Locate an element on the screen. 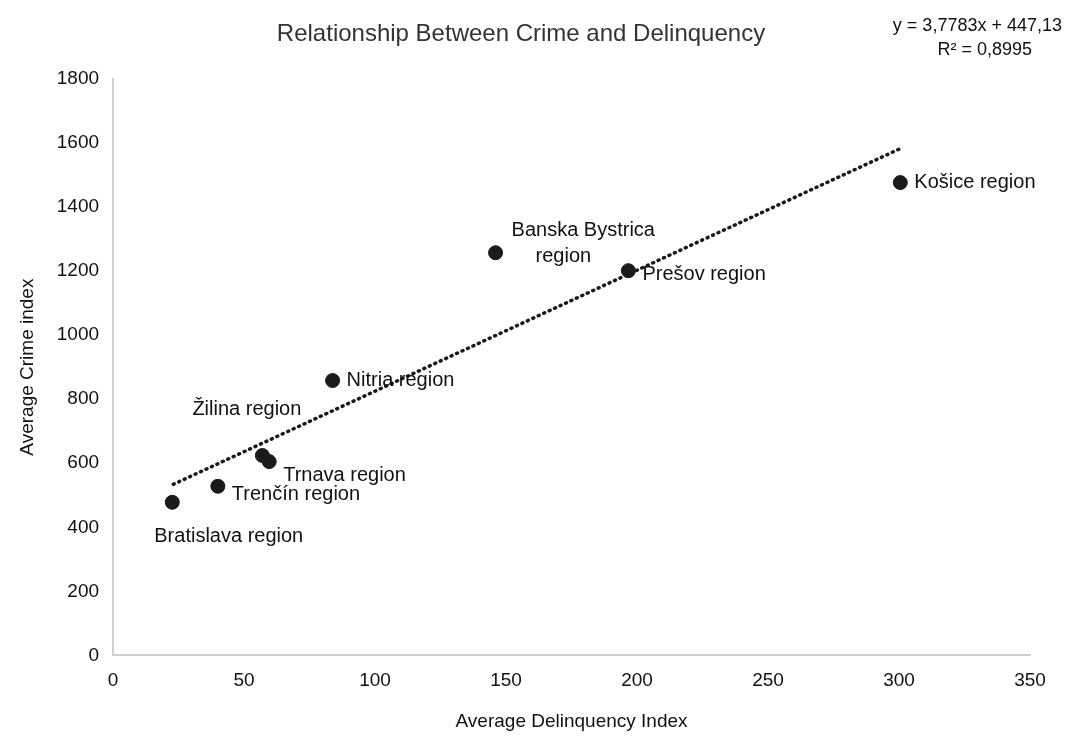 The height and width of the screenshot is (745, 1078). x-tick-label: 100 is located at coordinates (375, 680).